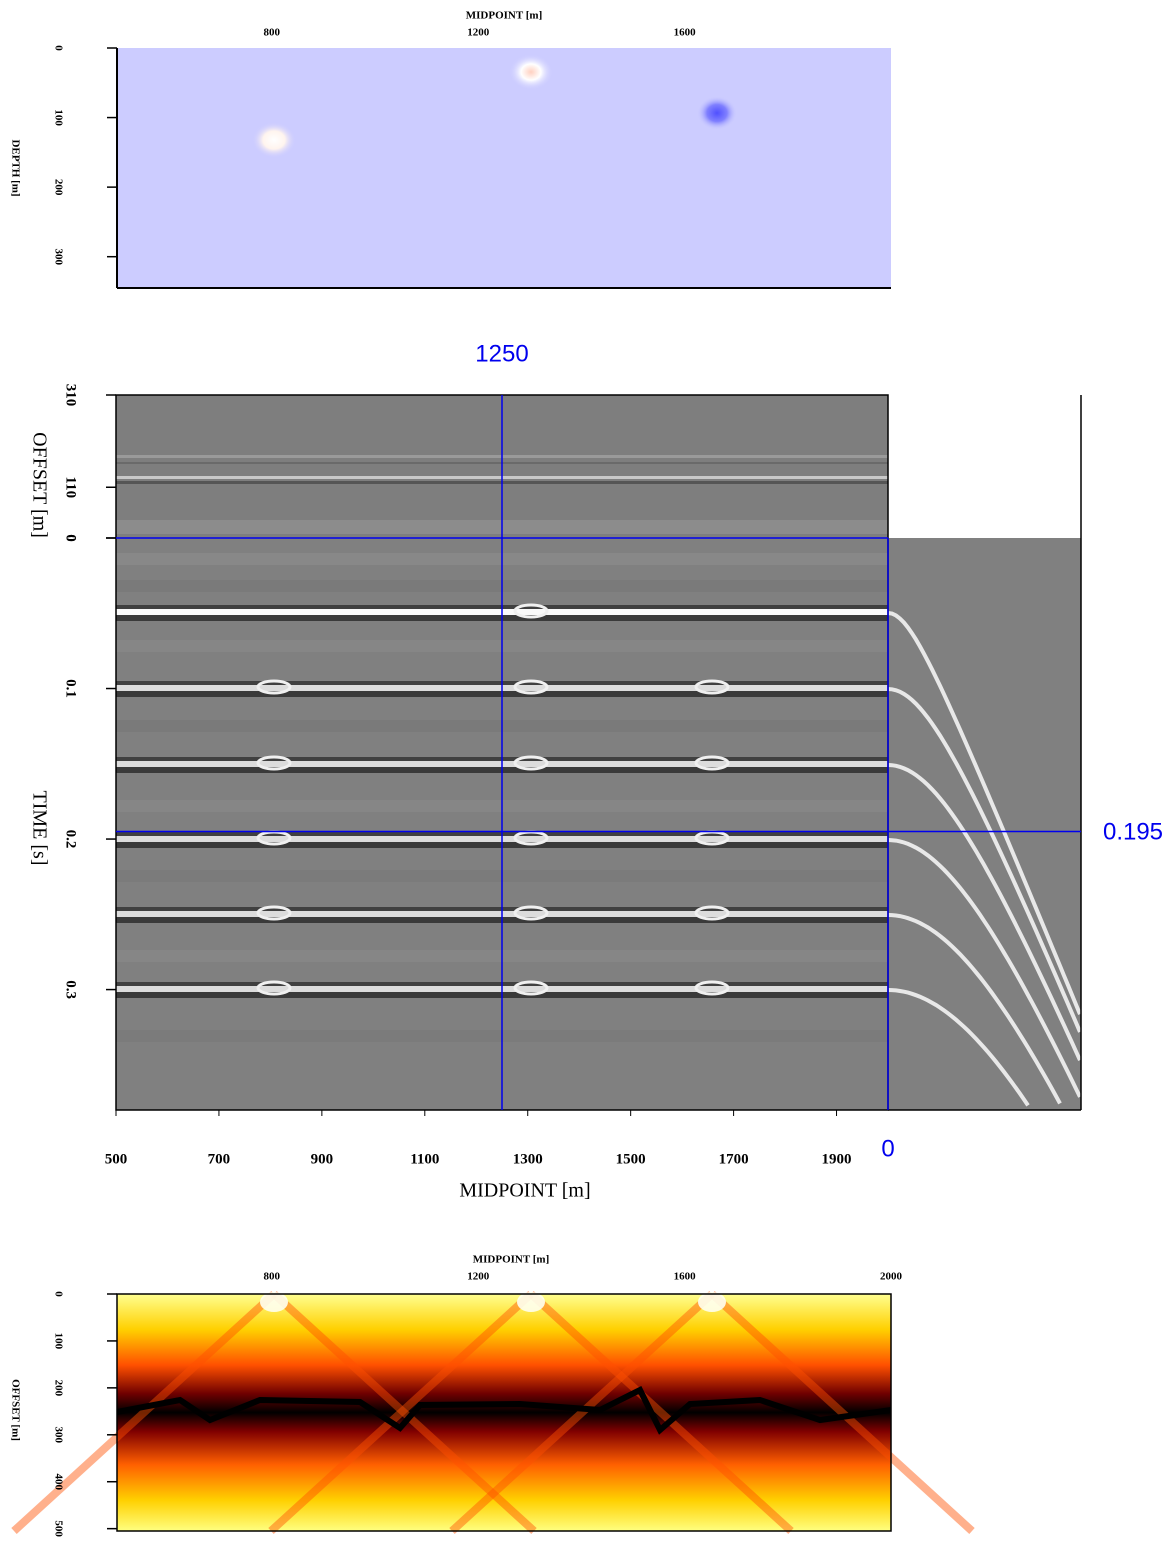  I want to click on x-tick-label: 1900, so click(837, 1159).